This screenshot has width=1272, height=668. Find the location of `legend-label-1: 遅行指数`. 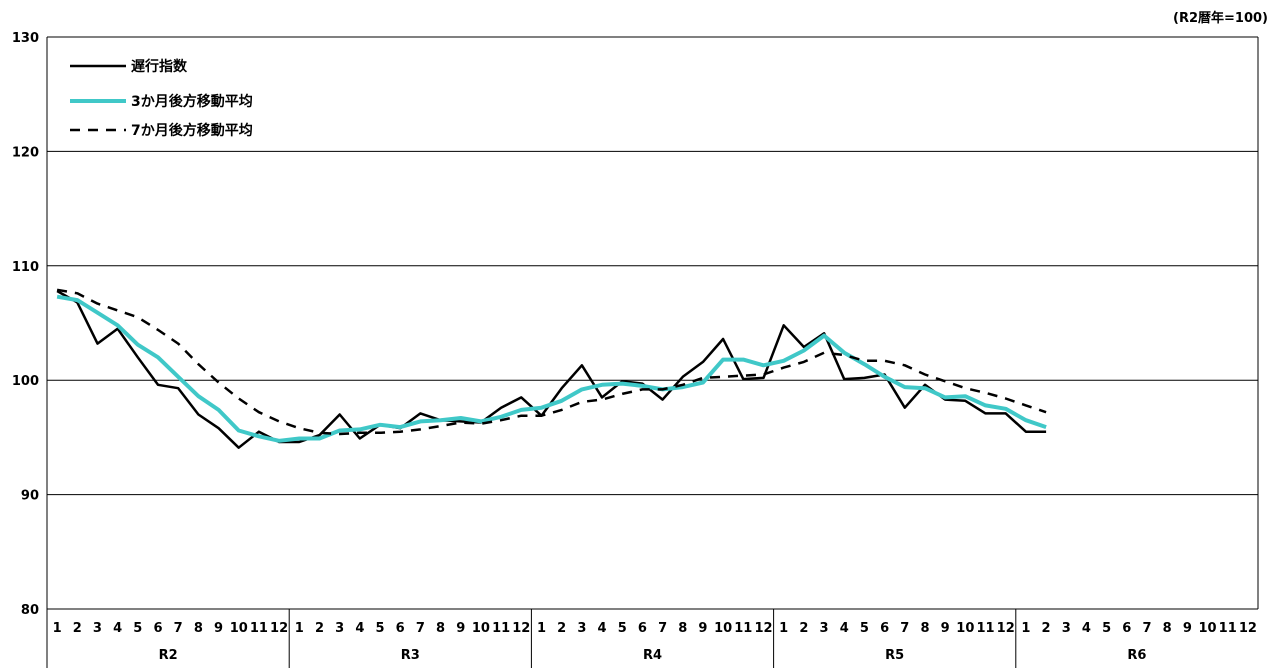

legend-label-1: 遅行指数 is located at coordinates (159, 66).